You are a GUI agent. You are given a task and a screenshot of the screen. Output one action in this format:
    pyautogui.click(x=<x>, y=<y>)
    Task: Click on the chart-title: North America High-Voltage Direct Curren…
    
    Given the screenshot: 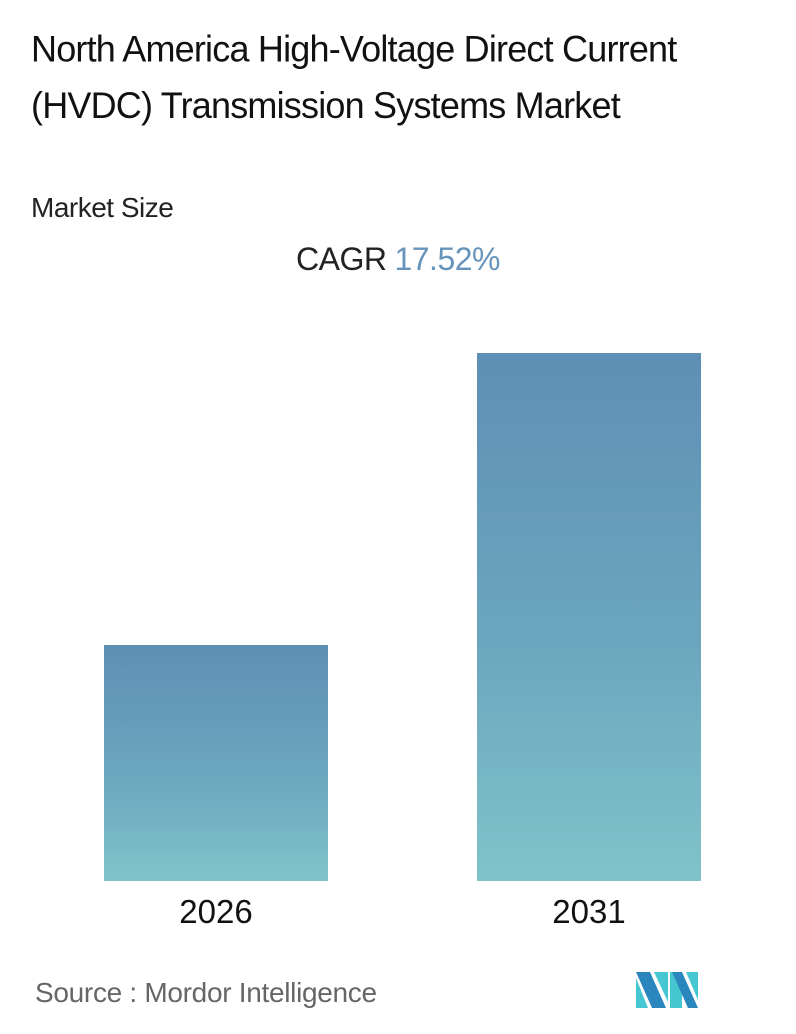 What is the action you would take?
    pyautogui.click(x=354, y=77)
    